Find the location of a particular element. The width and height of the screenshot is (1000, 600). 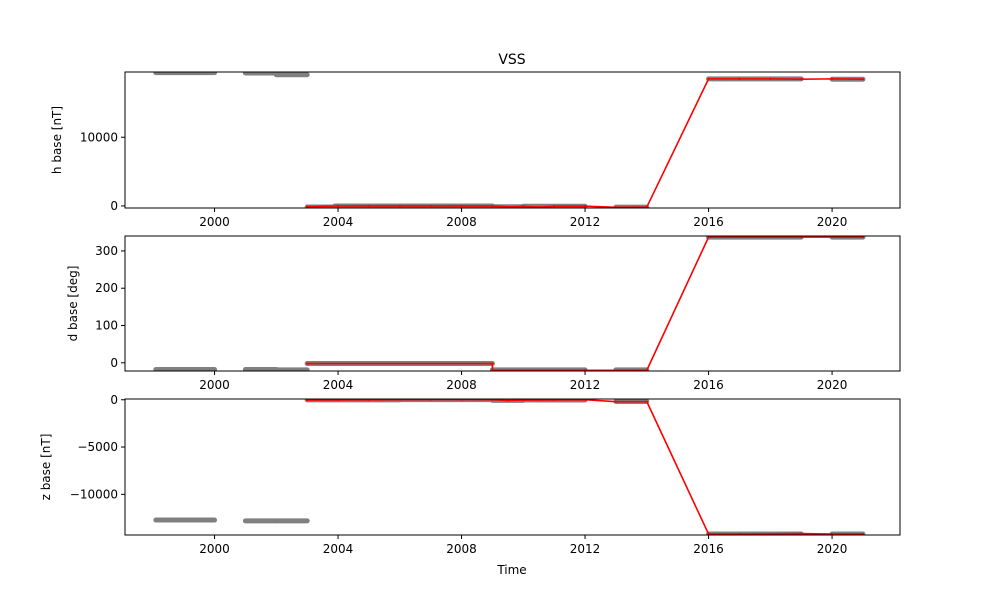

y-axis-label: h base [nT] is located at coordinates (57, 140).